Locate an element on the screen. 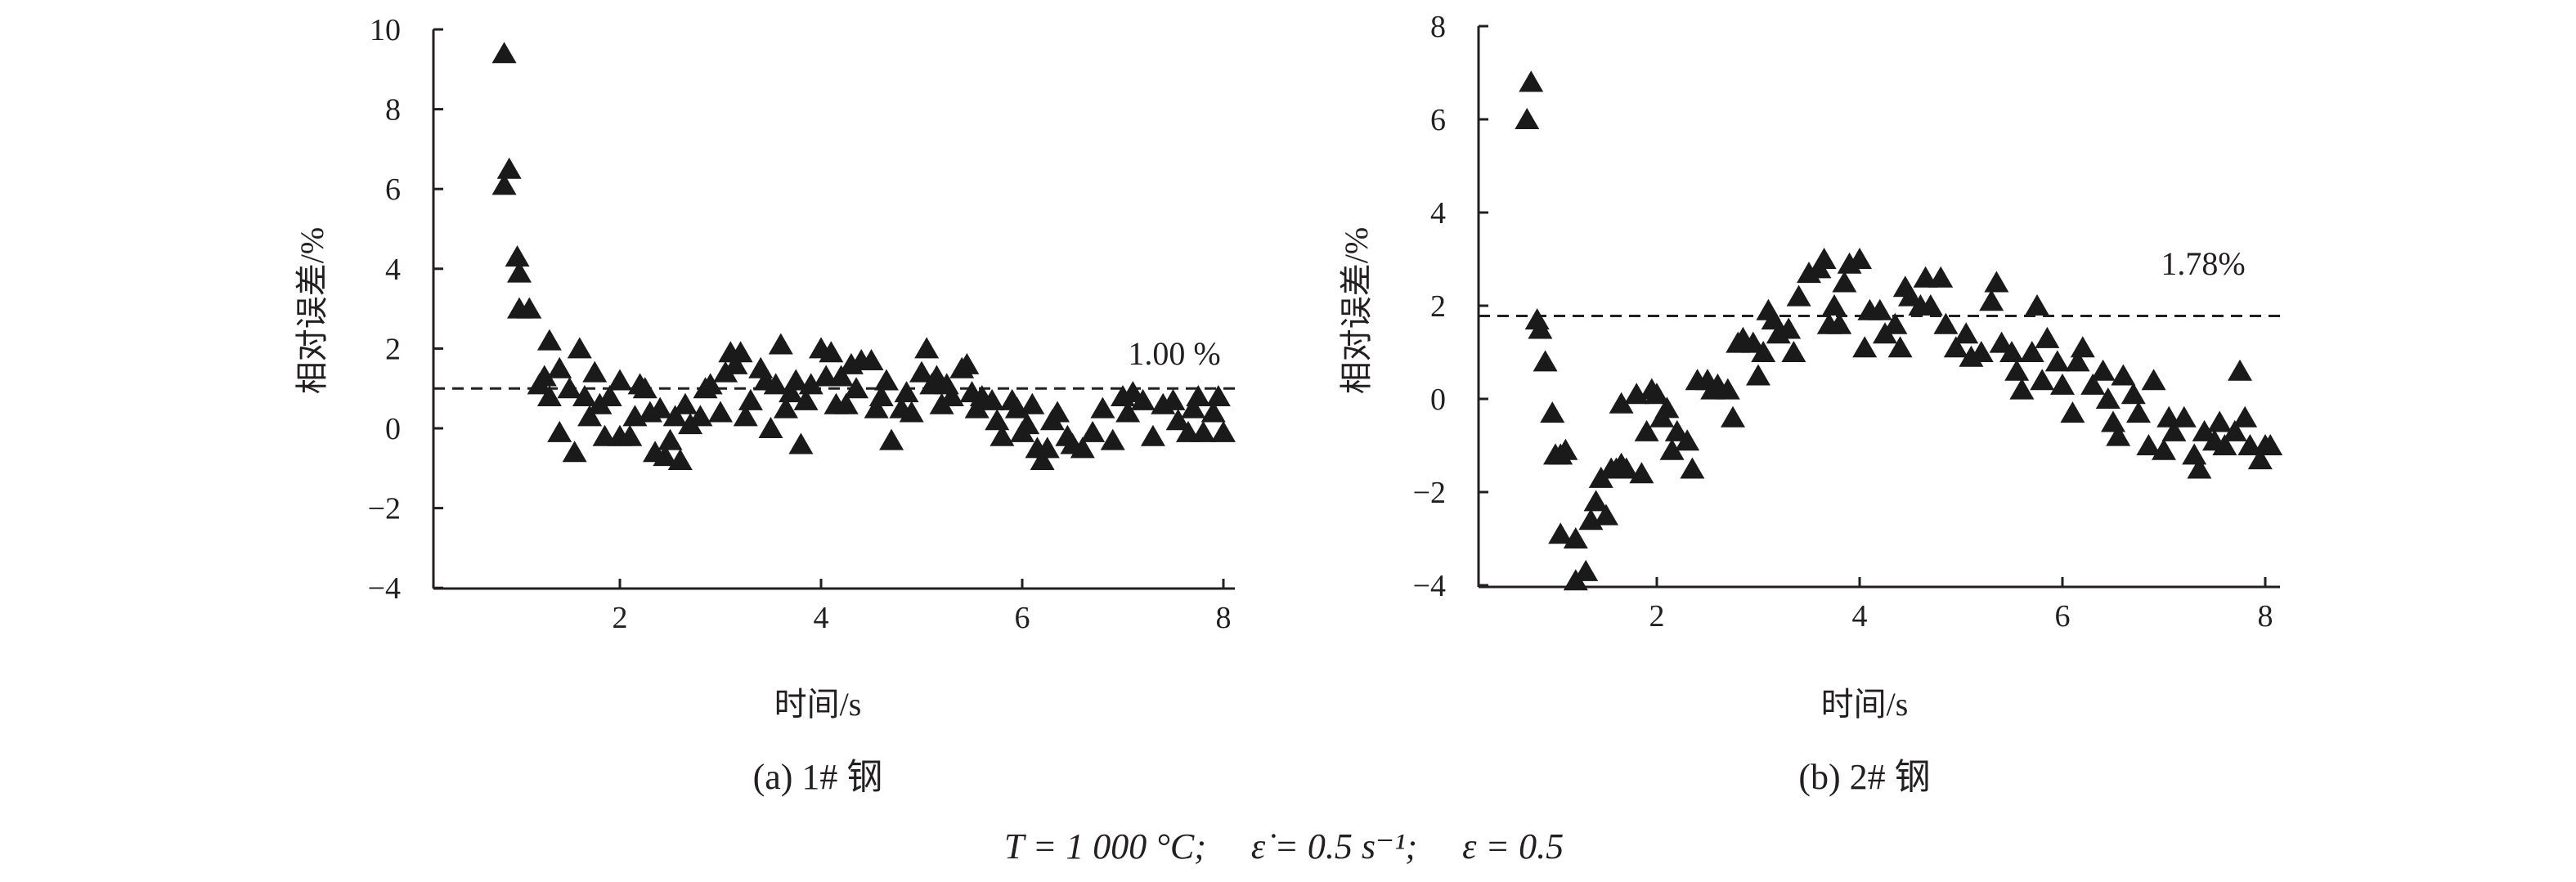  y-tick-label: 10 is located at coordinates (385, 30).